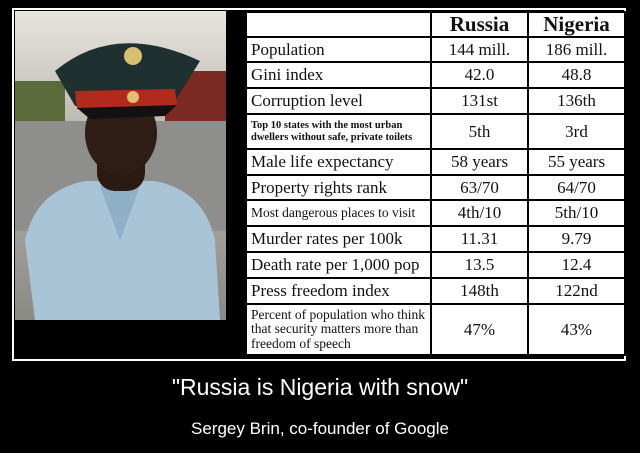 The image size is (640, 453). Describe the element at coordinates (576, 291) in the screenshot. I see `nigeria-value: 122nd` at that location.